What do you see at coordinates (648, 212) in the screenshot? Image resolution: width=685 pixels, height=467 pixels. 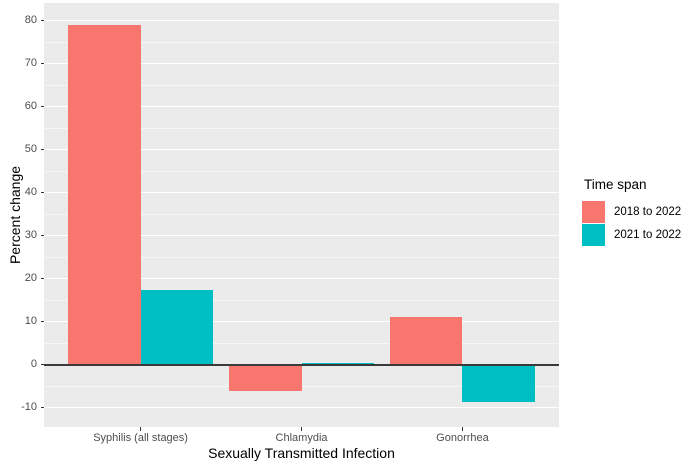 I see `legend-item-label: 2018 to 2022` at bounding box center [648, 212].